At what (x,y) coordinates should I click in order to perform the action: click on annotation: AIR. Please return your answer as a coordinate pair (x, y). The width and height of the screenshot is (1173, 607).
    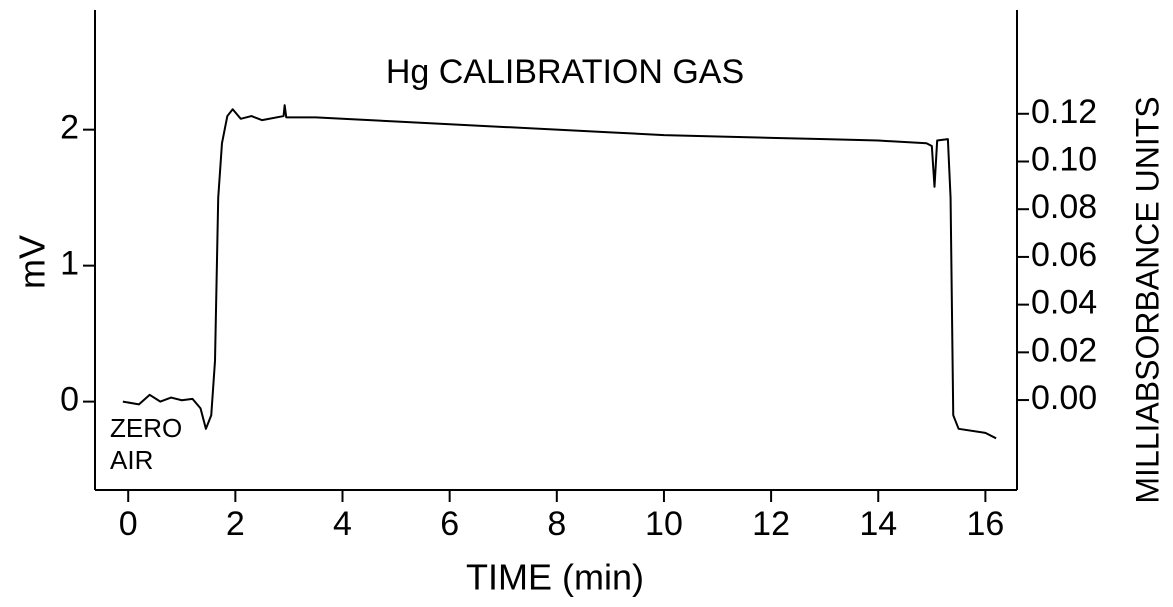
    Looking at the image, I should click on (131, 460).